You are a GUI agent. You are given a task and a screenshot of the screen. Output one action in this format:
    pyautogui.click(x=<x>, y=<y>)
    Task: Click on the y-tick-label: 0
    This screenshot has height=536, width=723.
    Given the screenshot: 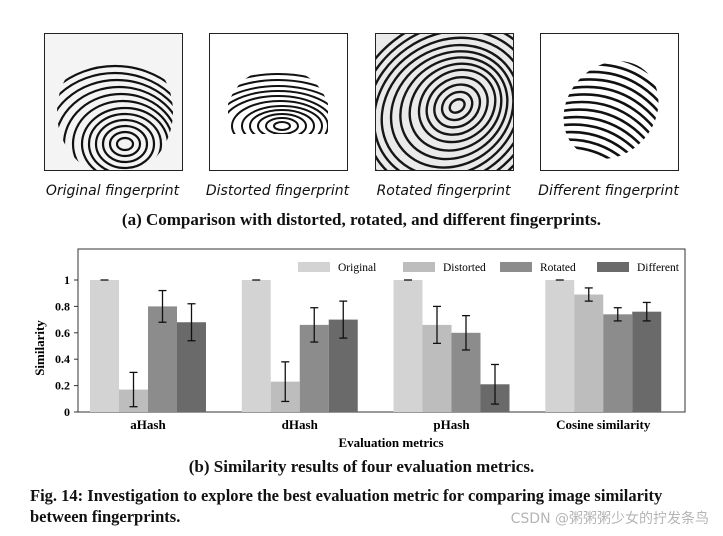 What is the action you would take?
    pyautogui.click(x=67, y=412)
    